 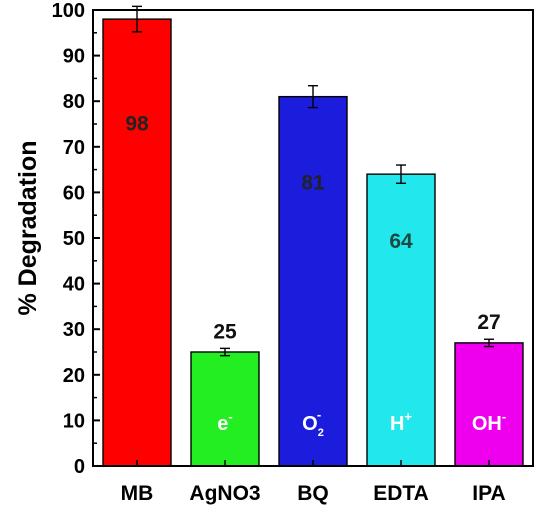 I want to click on bar-mb, so click(x=137, y=242).